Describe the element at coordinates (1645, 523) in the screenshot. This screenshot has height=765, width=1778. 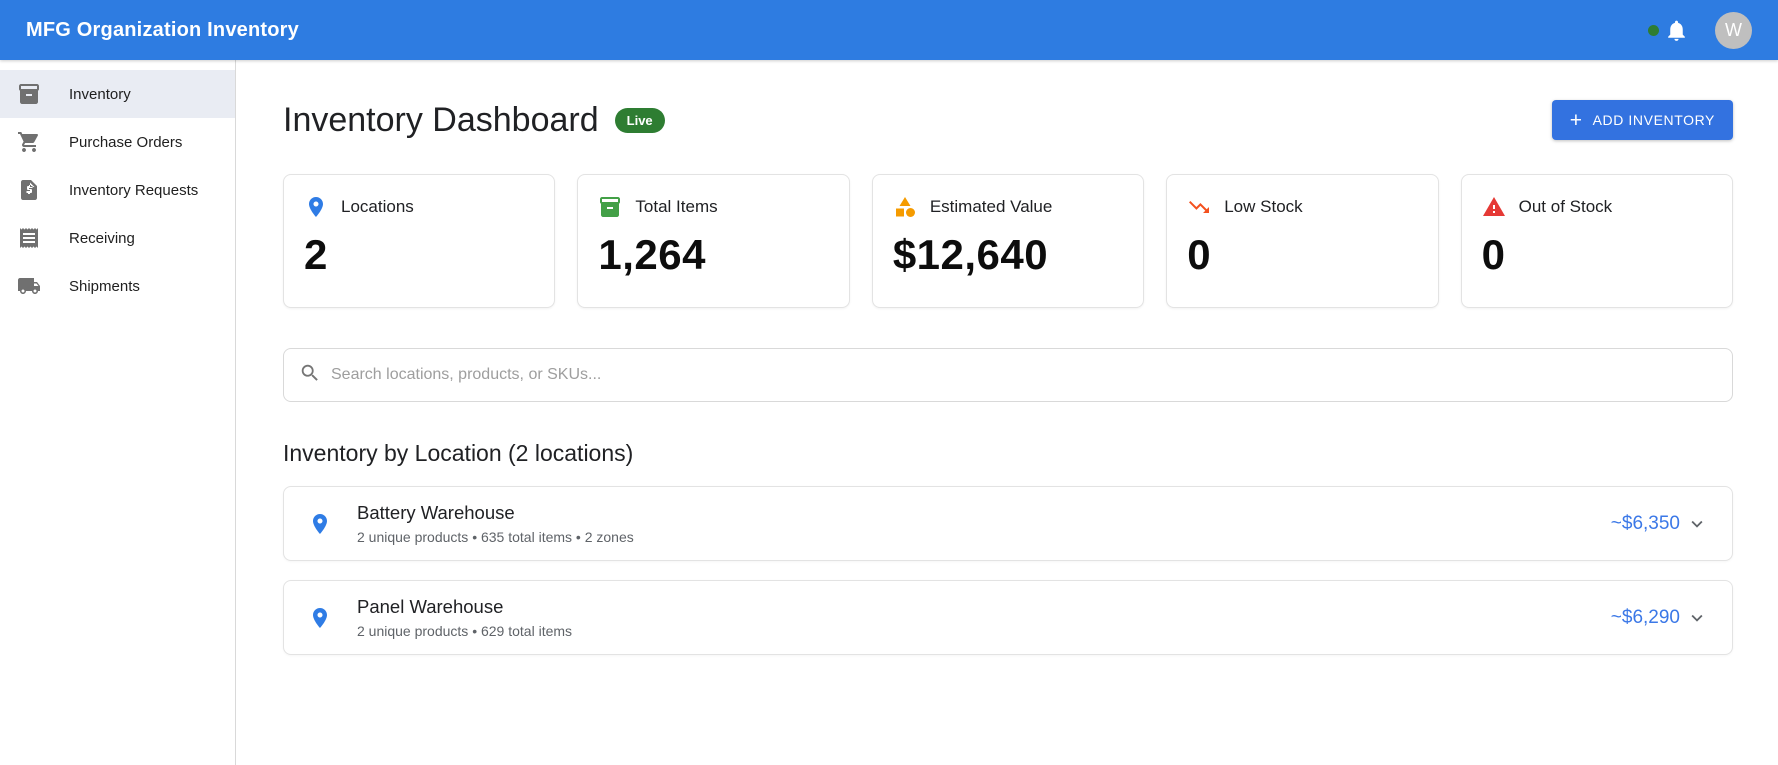
I see `location-value: ~$6,350` at that location.